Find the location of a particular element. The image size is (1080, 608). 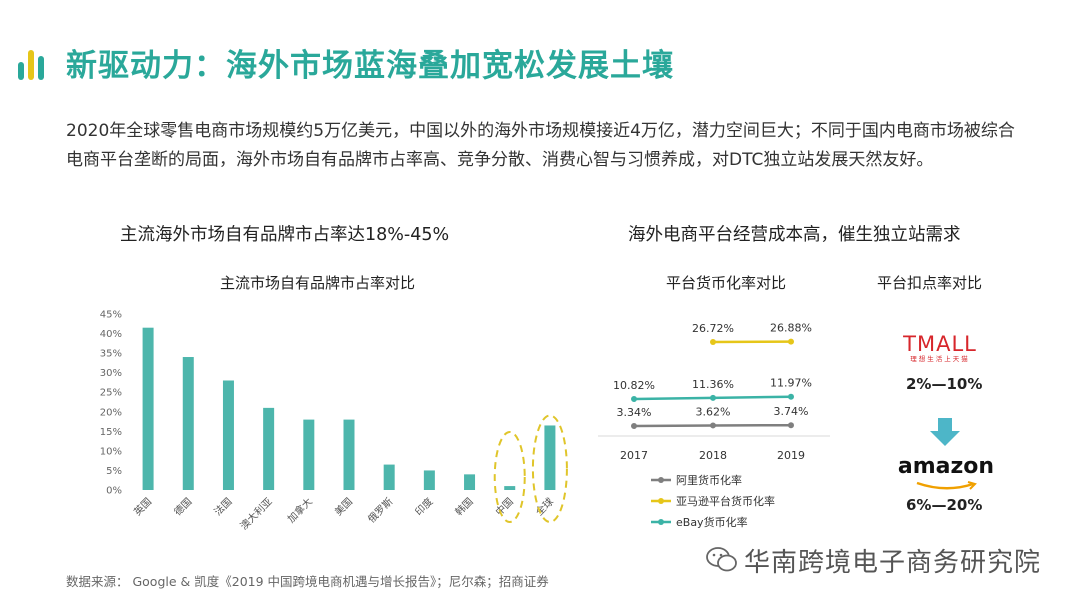

x-tick-label: 2019 is located at coordinates (791, 455).